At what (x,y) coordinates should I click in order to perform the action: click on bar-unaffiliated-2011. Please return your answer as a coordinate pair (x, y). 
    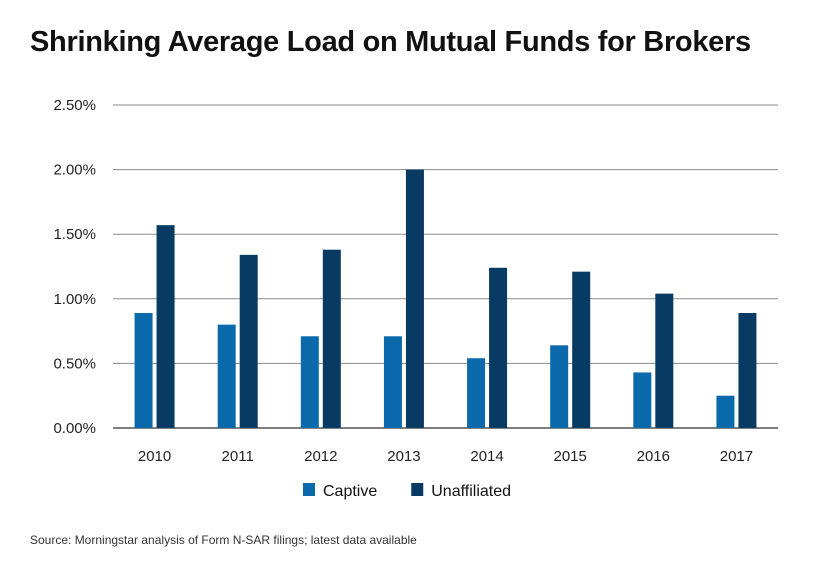
    Looking at the image, I should click on (248, 341).